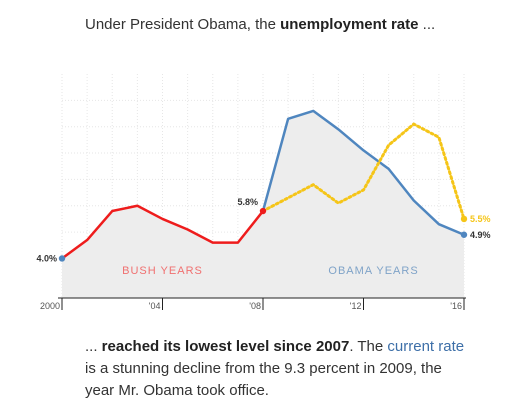  Describe the element at coordinates (255, 306) in the screenshot. I see `x-tick-label: '08` at that location.